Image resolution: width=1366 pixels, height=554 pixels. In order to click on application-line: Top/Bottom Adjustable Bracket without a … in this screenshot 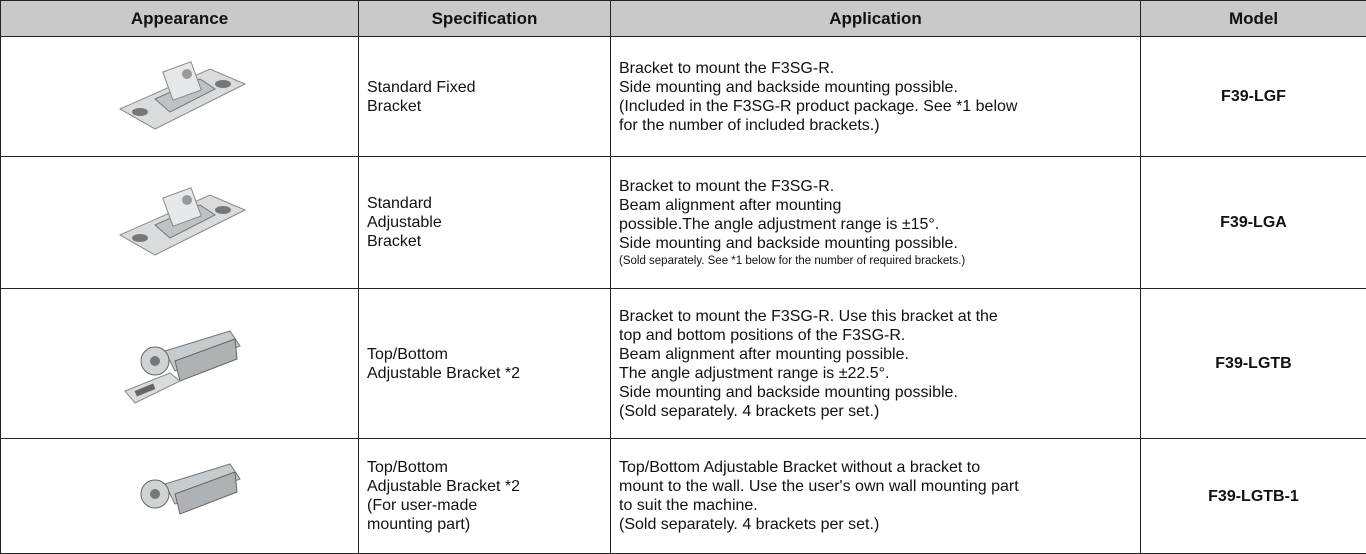, I will do `click(800, 467)`.